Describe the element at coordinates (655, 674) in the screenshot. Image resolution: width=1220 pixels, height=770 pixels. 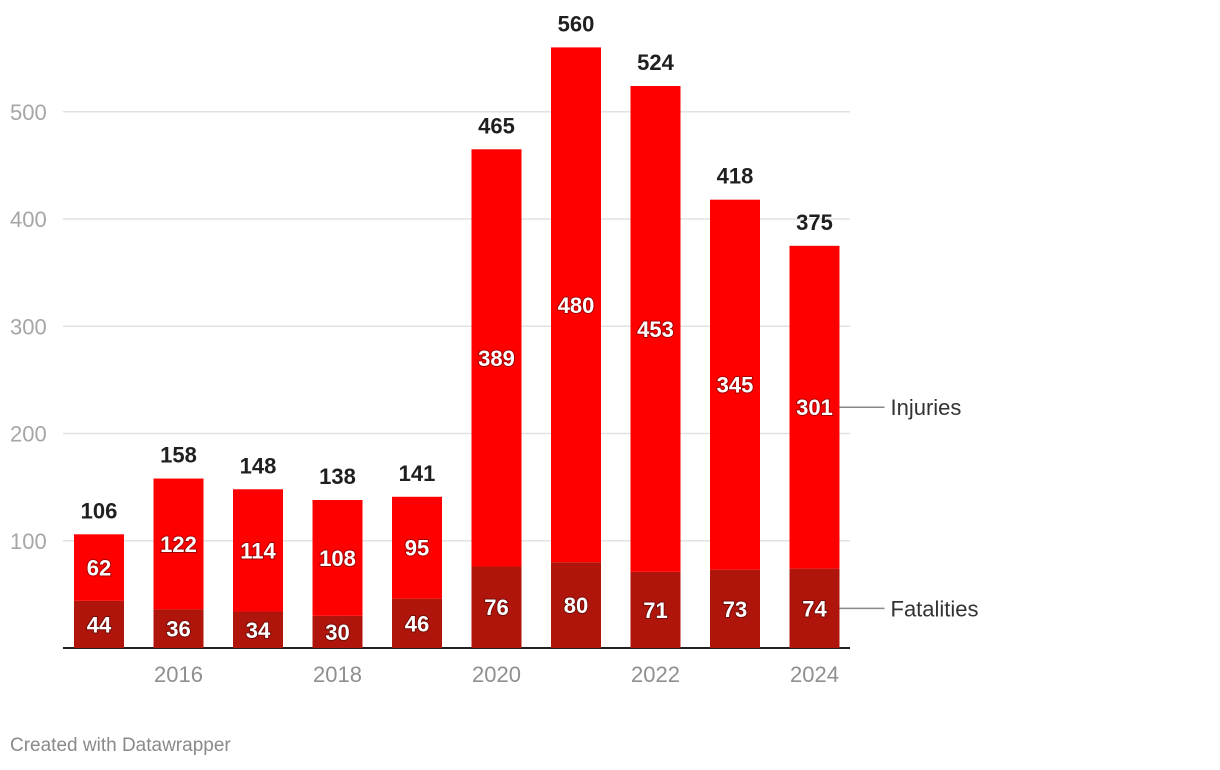
I see `x-tick-label-2022: 2022` at that location.